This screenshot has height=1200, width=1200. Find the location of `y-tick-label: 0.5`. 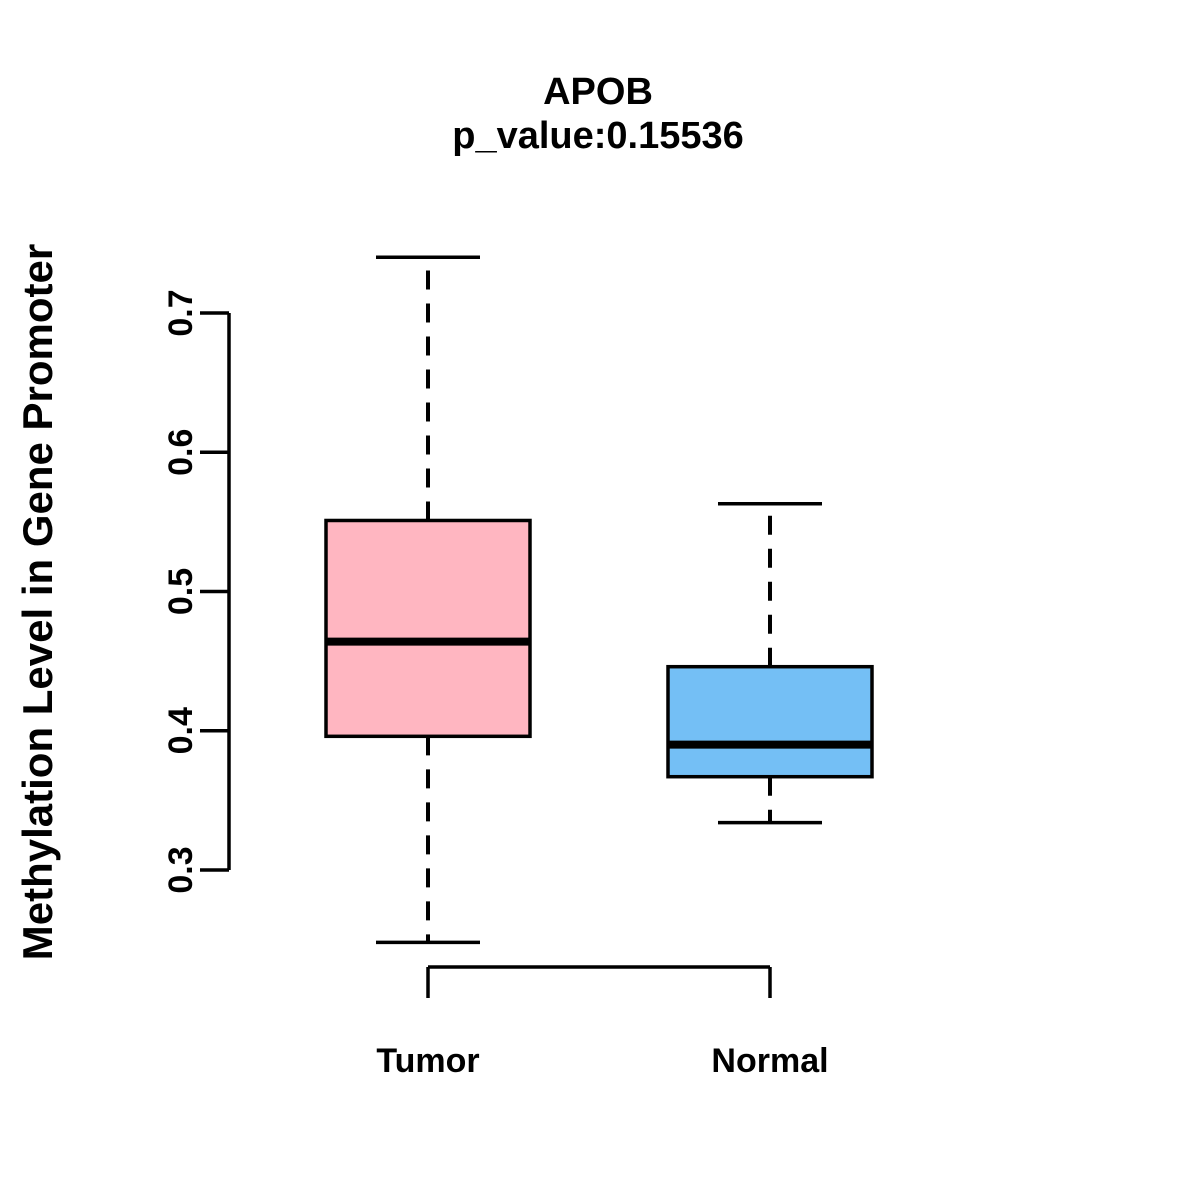

y-tick-label: 0.5 is located at coordinates (181, 591).